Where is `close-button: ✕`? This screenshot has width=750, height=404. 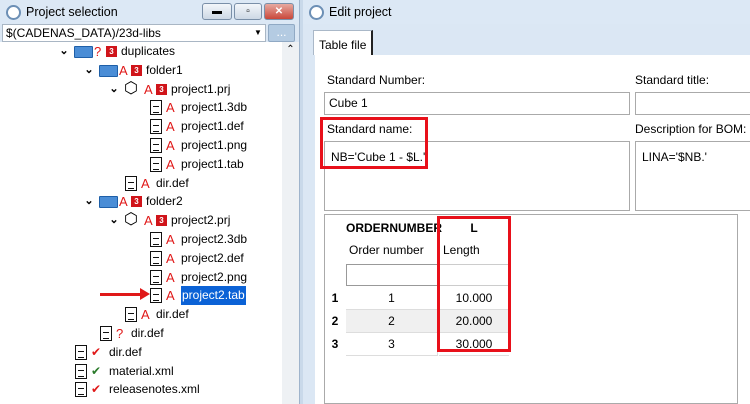 close-button: ✕ is located at coordinates (279, 11).